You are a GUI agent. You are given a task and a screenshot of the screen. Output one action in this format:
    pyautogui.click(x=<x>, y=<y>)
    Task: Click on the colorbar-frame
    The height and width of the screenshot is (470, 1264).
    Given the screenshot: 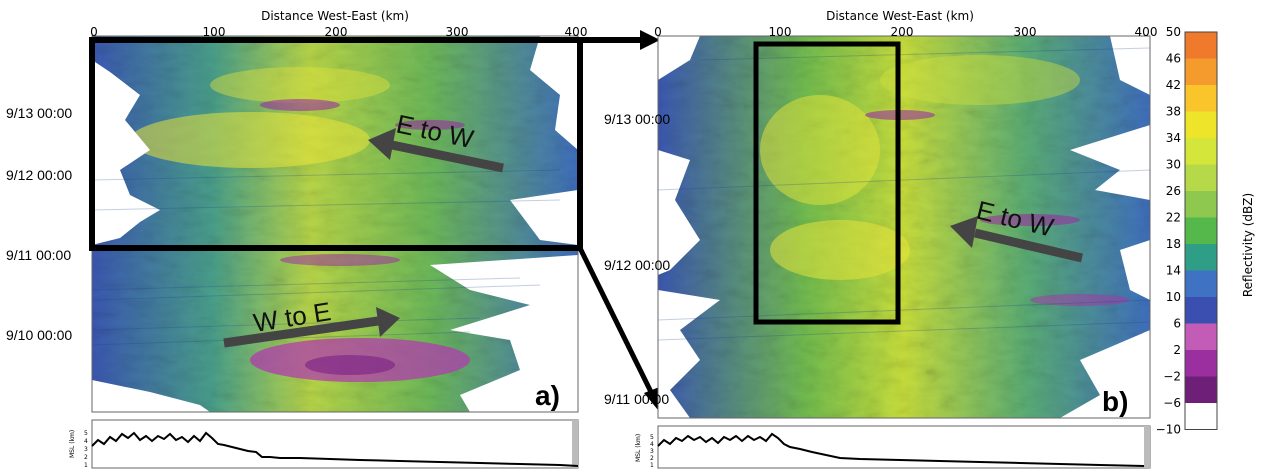 What is the action you would take?
    pyautogui.click(x=1201, y=230)
    